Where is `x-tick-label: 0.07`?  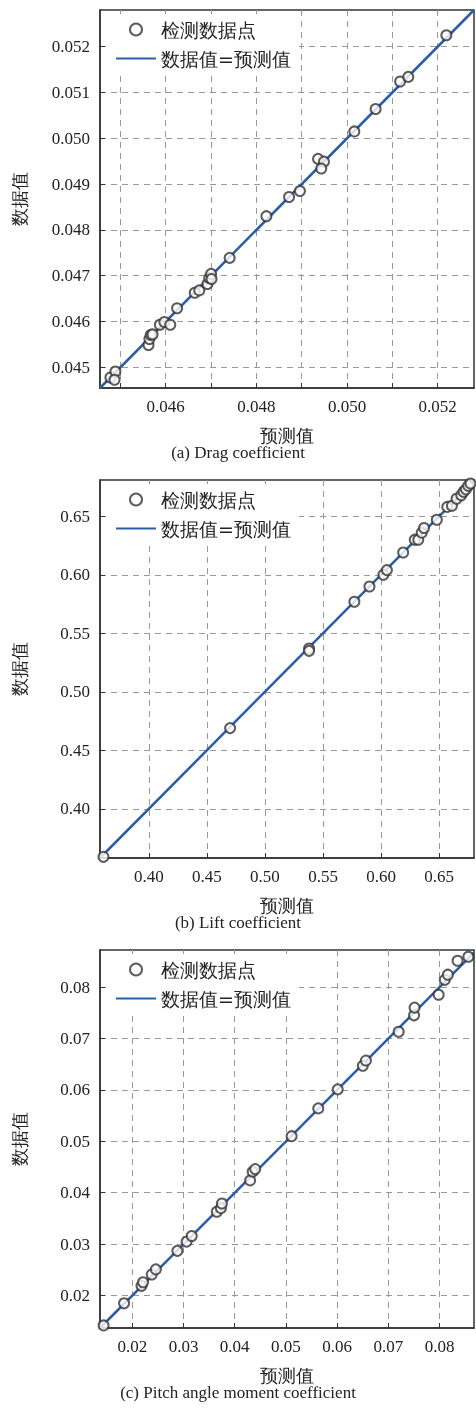
x-tick-label: 0.07 is located at coordinates (388, 1346).